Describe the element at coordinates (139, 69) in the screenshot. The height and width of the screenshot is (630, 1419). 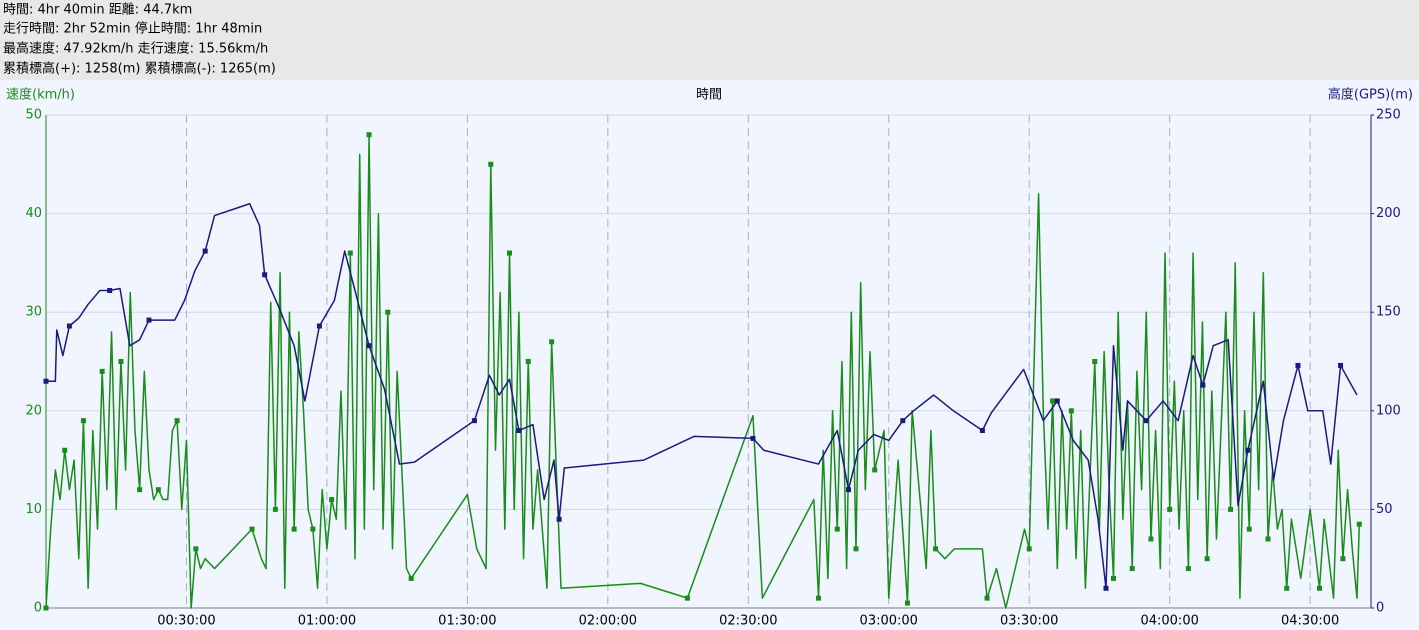
I see `summary-line: 累積標高(+): 1258(m) 累積標高(-): 1265(m)` at that location.